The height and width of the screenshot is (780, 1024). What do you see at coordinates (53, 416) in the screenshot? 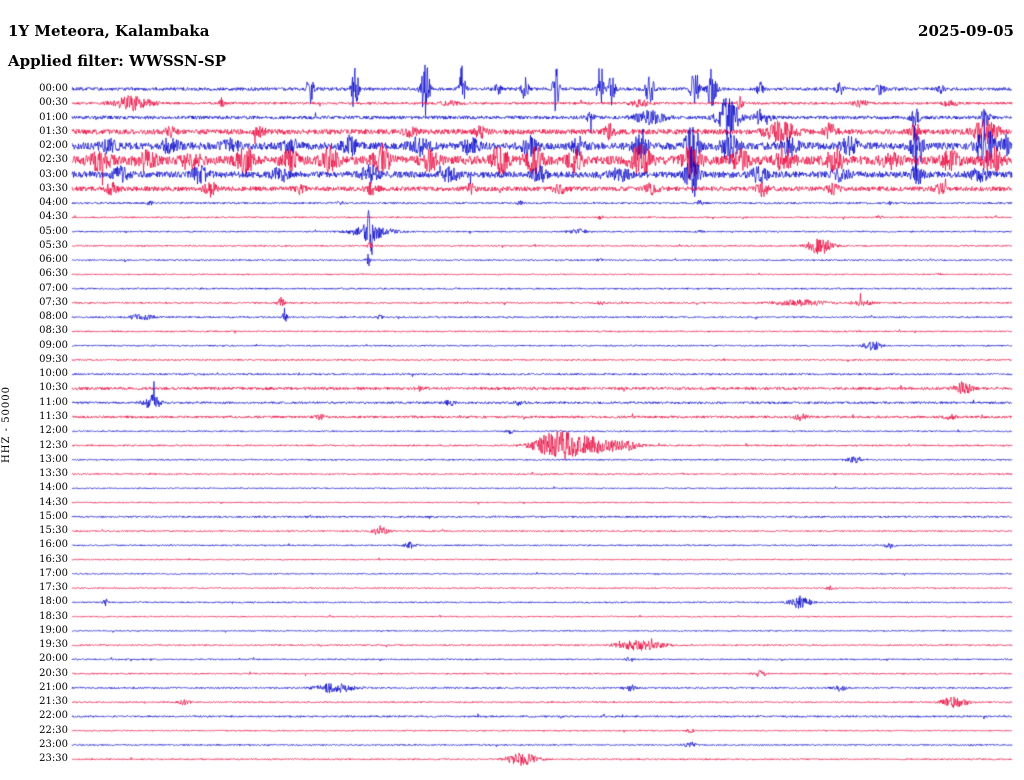
I see `time-label: 11:30` at bounding box center [53, 416].